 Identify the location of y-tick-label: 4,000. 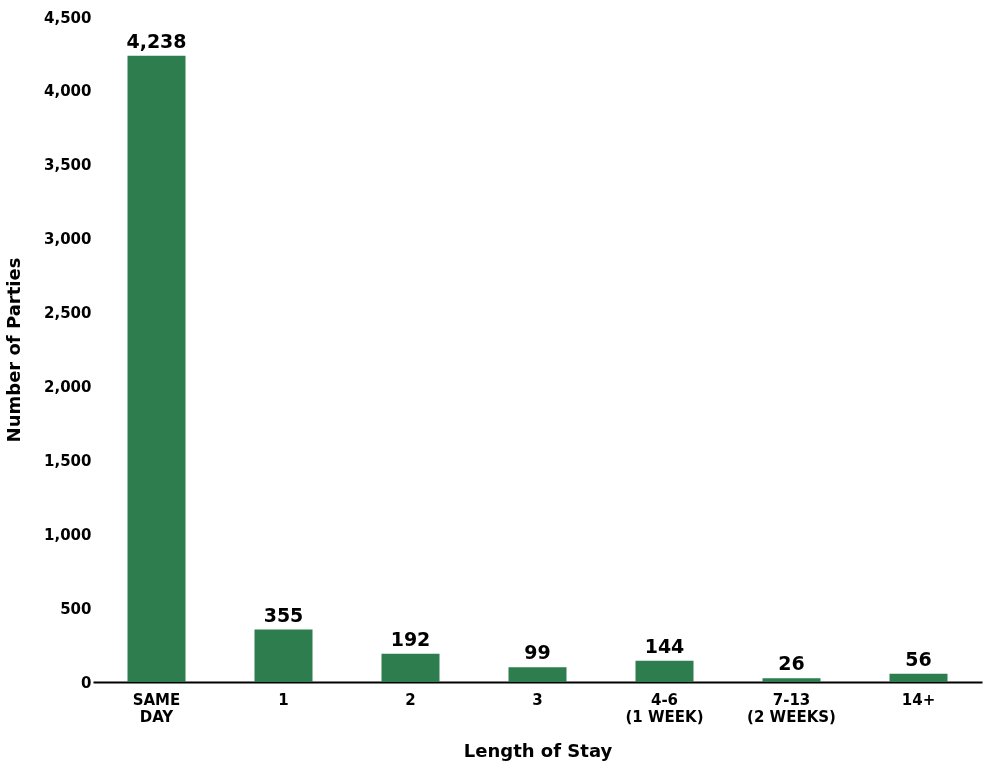
(68, 91).